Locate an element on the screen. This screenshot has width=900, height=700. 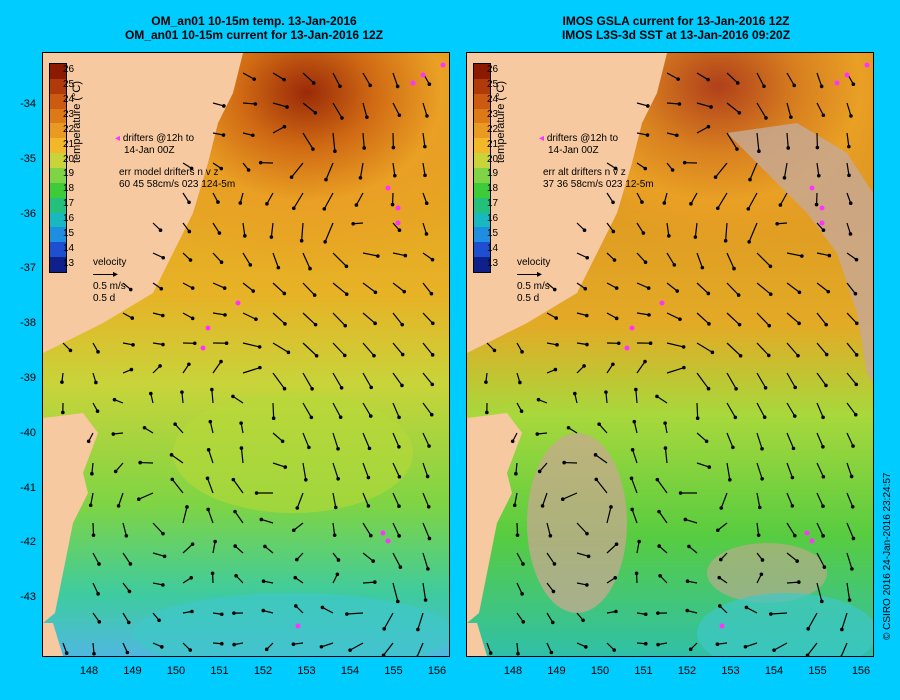
colorbar-tick-label: 26 is located at coordinates (493, 70).